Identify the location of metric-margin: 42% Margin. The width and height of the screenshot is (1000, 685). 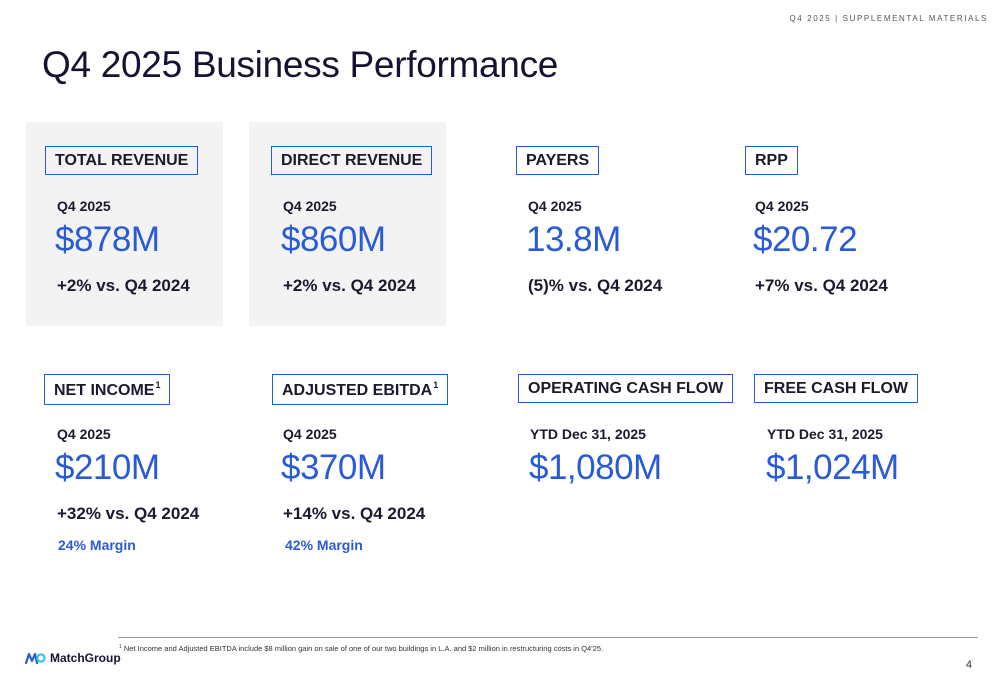
(324, 545).